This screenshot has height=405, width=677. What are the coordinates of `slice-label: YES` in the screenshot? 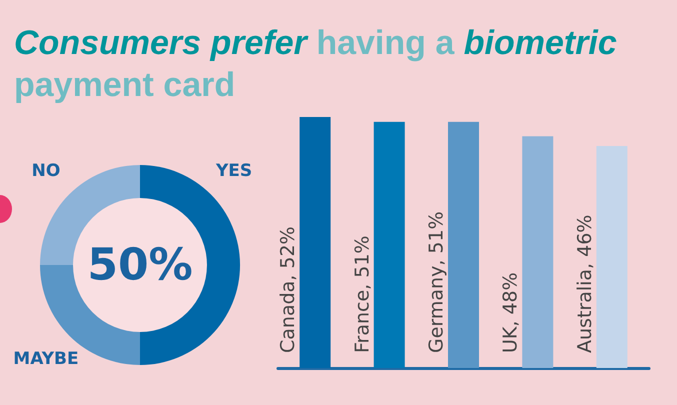 It's located at (233, 170).